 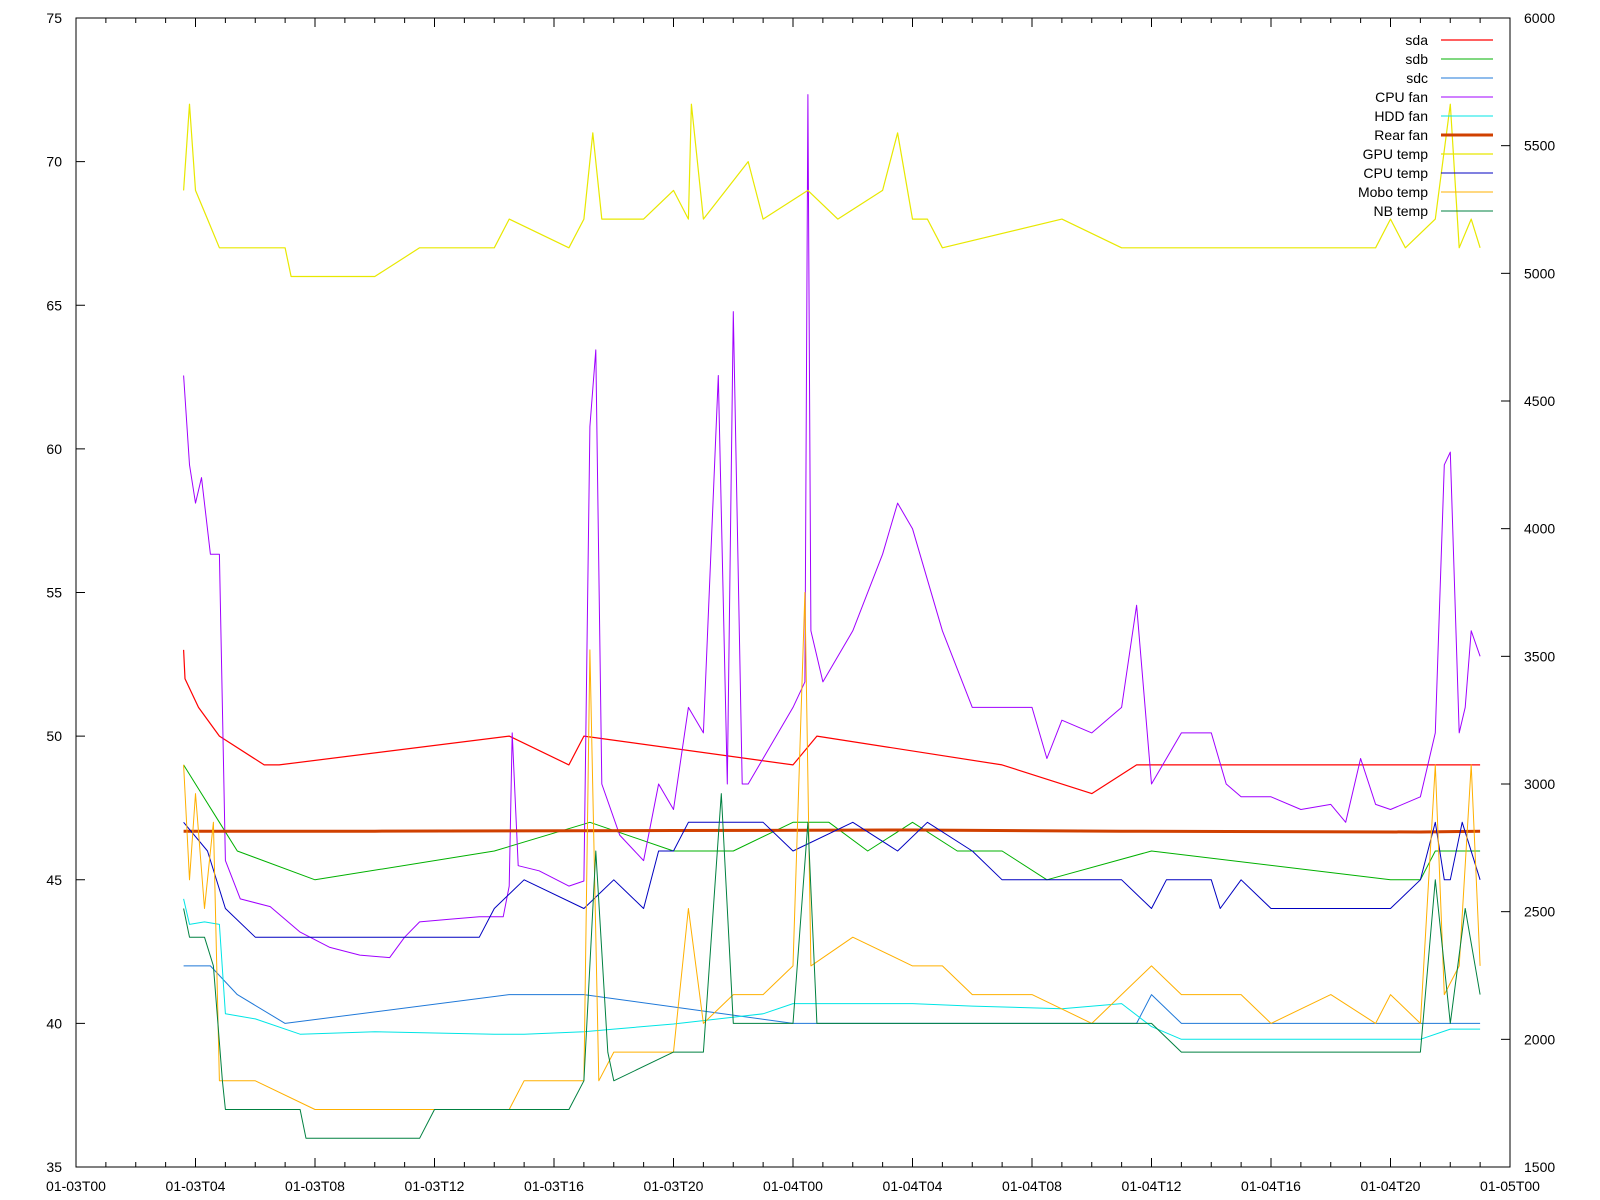 What do you see at coordinates (1539, 656) in the screenshot?
I see `y2-tick-label: 3500` at bounding box center [1539, 656].